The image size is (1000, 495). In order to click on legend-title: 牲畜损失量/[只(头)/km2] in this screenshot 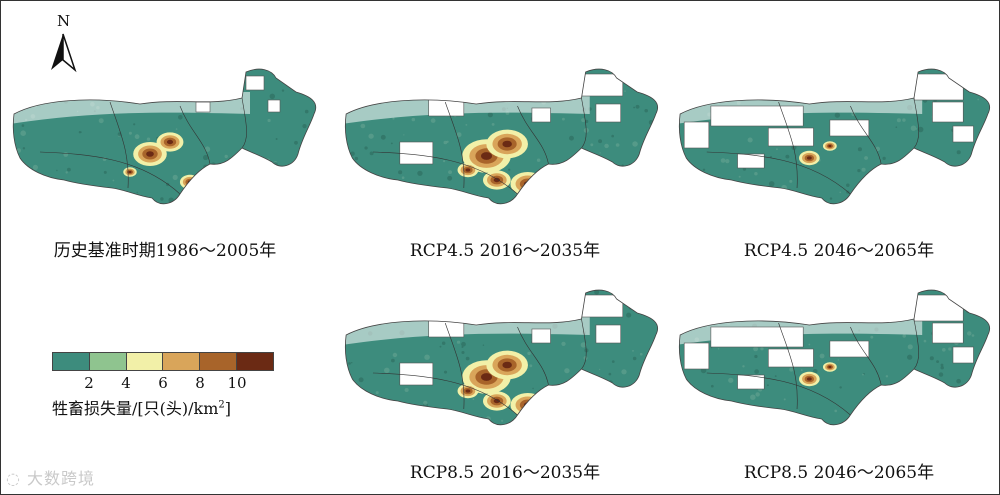, I will do `click(163, 407)`.